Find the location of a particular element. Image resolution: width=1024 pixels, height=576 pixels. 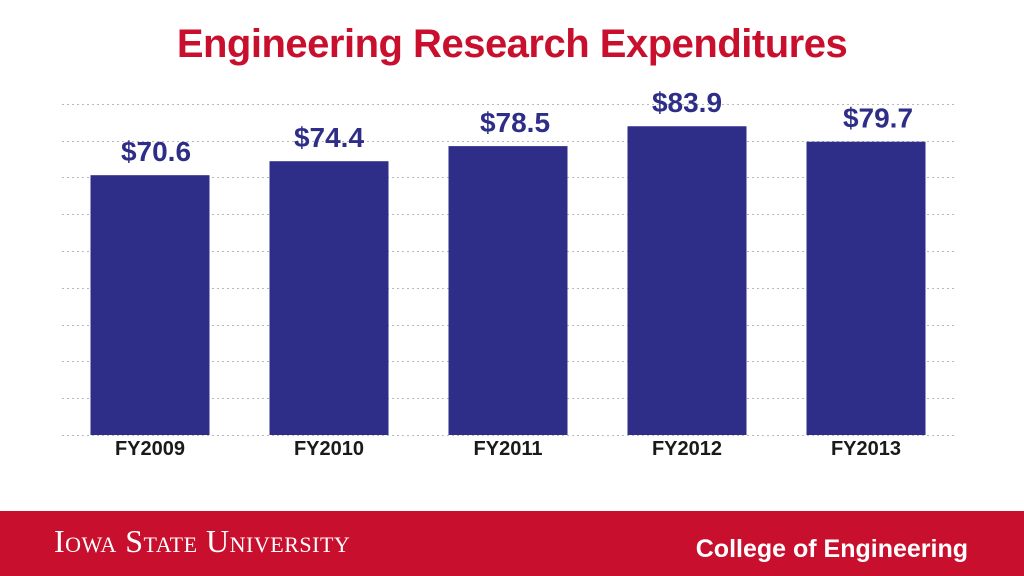

bar-fy2010 is located at coordinates (329, 298).